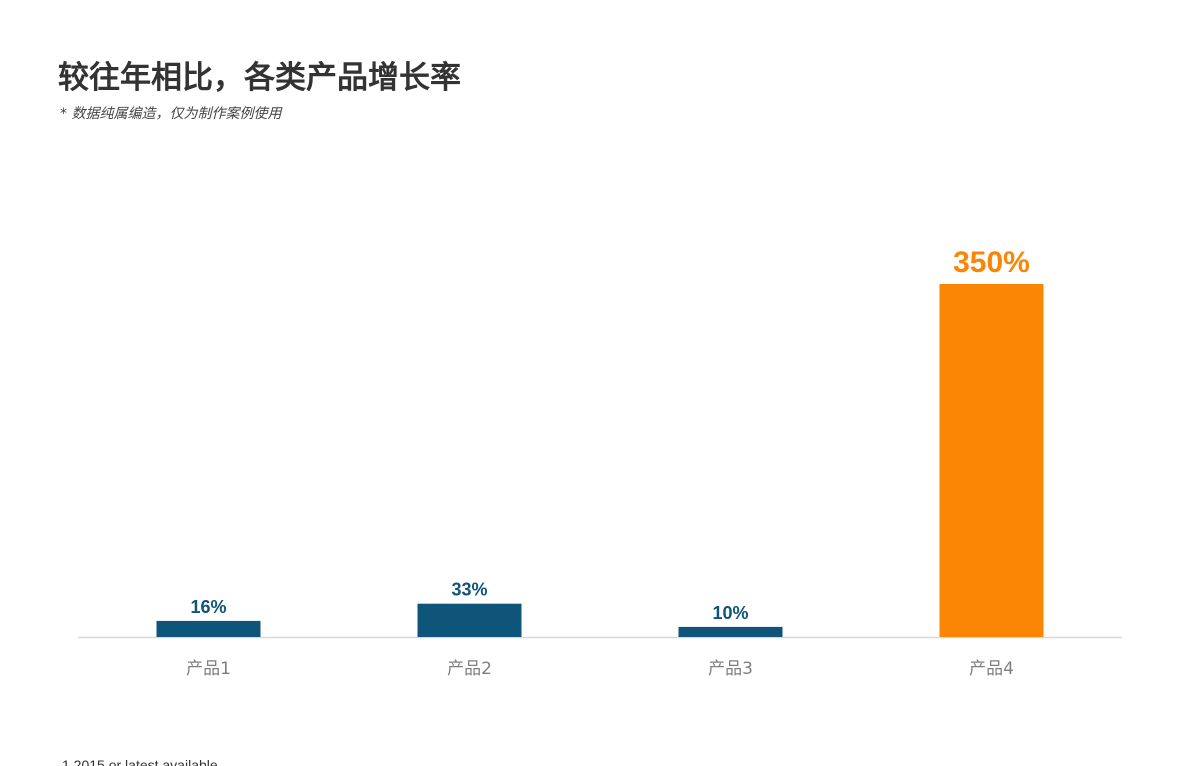 The image size is (1200, 766). I want to click on footnote: 1 2015 or latest available, so click(140, 761).